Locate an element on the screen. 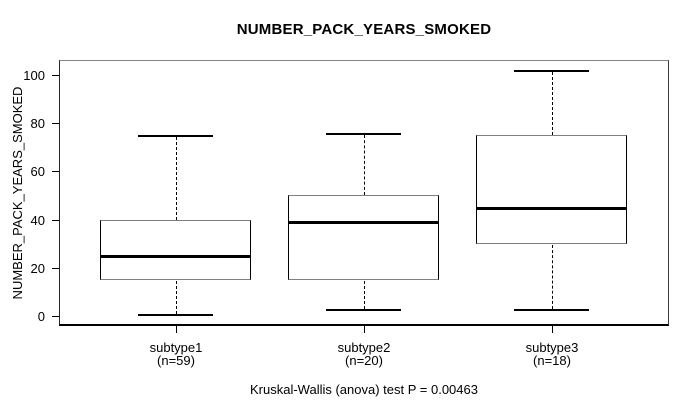 The width and height of the screenshot is (700, 400). y-tick-label: 40 is located at coordinates (37, 220).